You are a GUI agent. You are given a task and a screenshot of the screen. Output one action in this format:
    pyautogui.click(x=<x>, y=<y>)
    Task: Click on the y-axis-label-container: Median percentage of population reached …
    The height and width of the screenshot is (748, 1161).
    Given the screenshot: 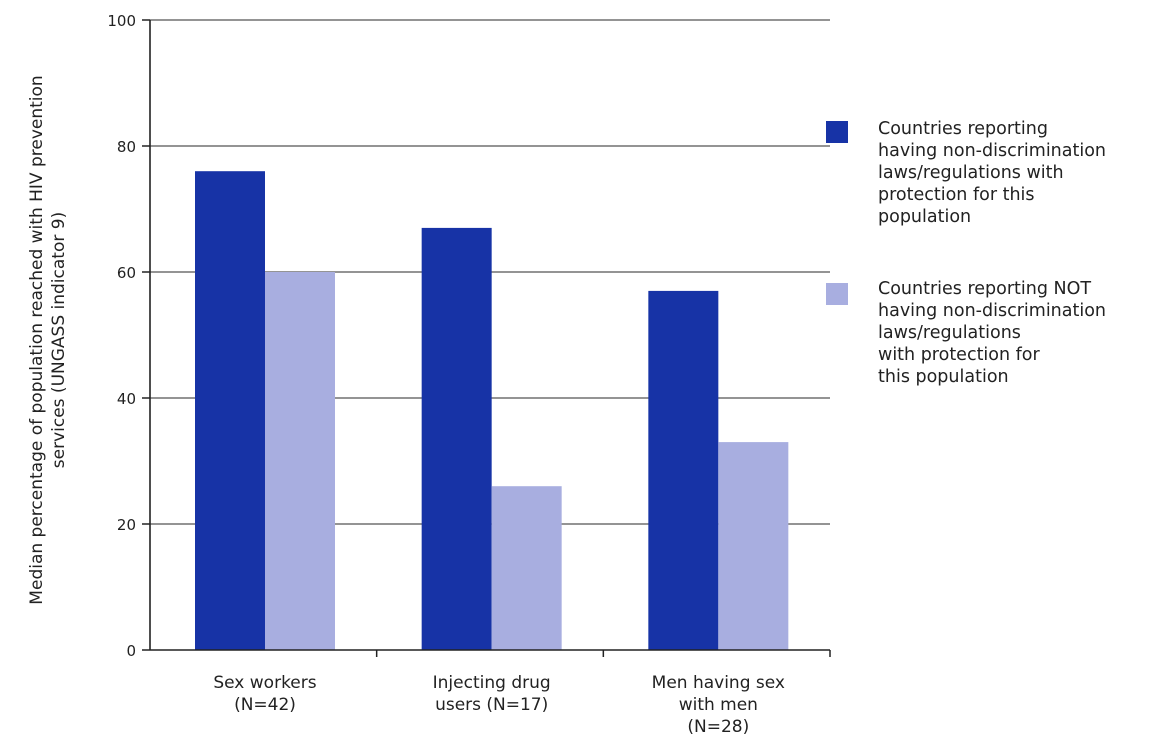 What is the action you would take?
    pyautogui.click(x=50, y=374)
    